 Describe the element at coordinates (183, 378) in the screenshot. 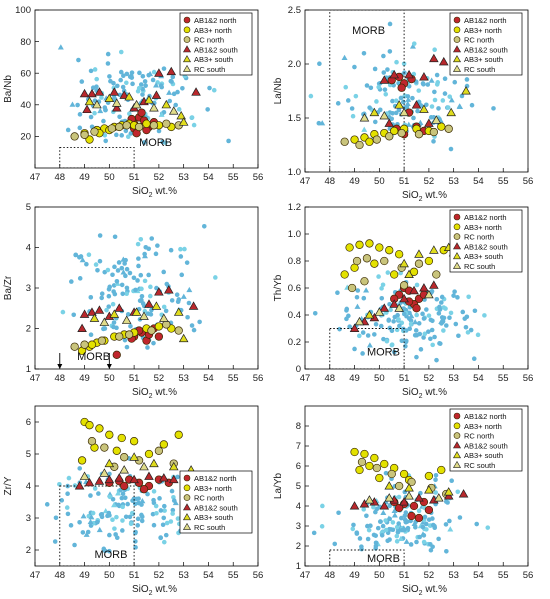

I see `x-tick-label: 53` at that location.